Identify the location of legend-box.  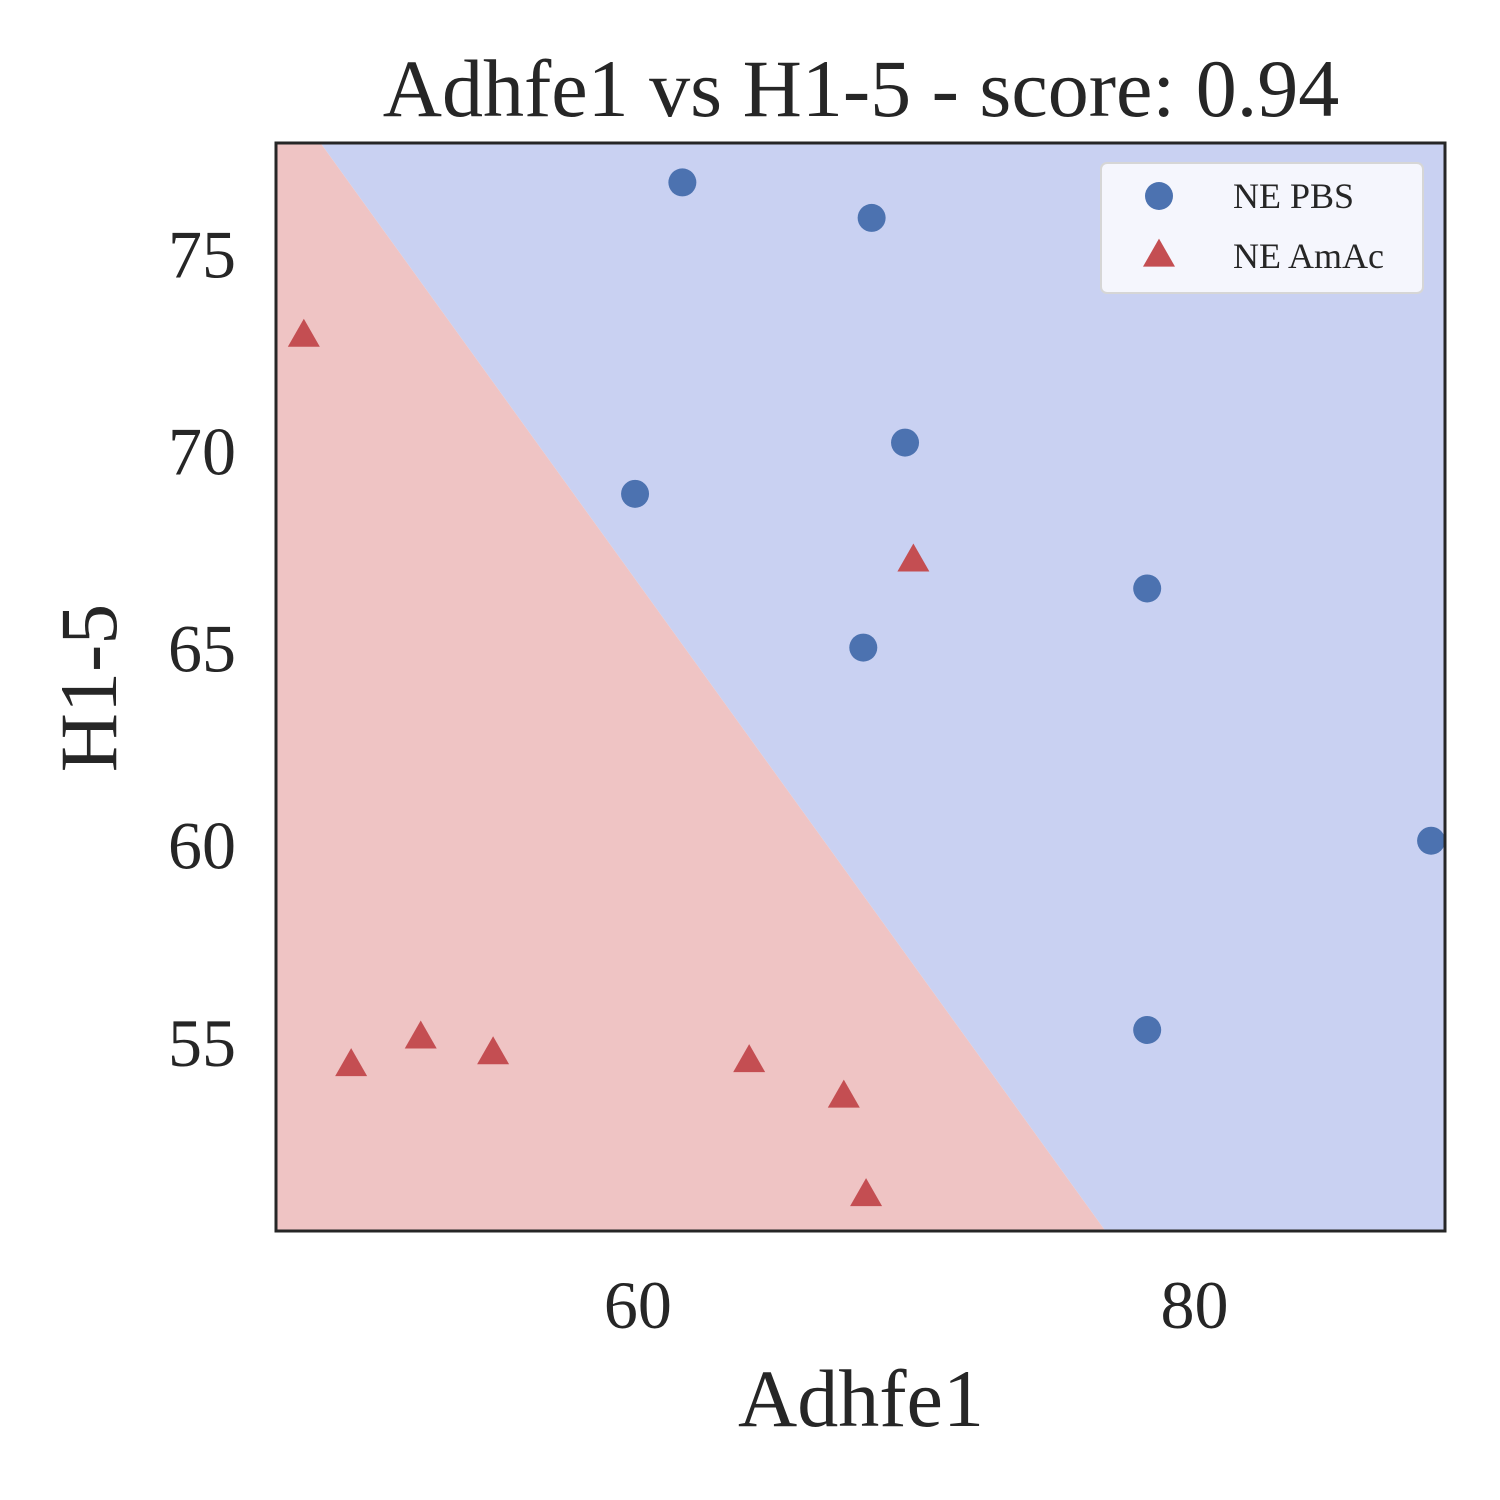
(1262, 228).